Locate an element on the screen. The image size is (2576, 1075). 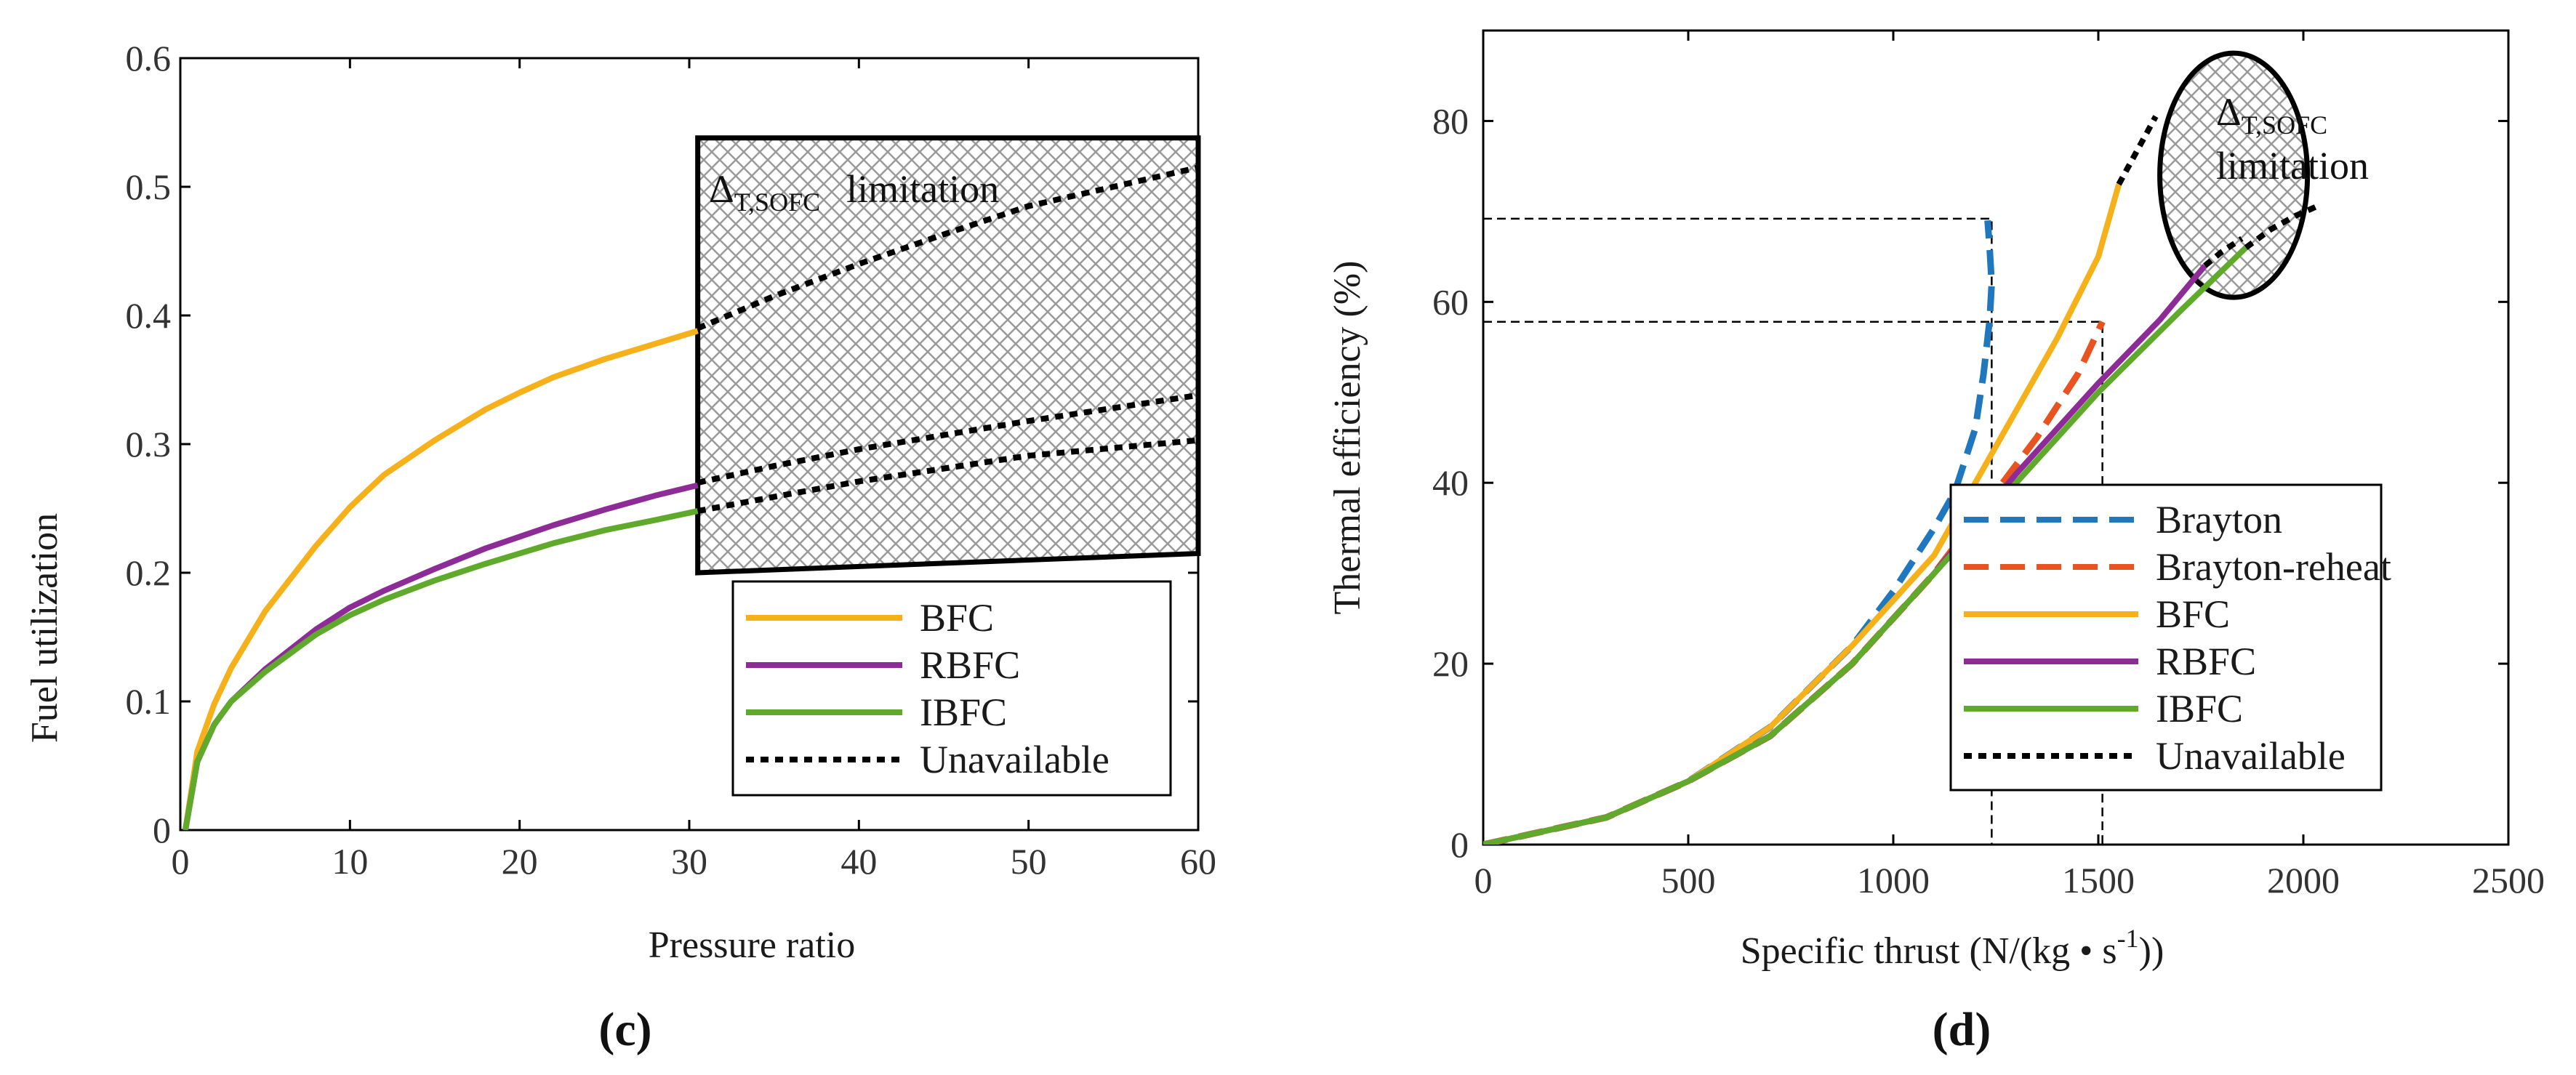
x-axis-label-c: Pressure ratio is located at coordinates (752, 945).